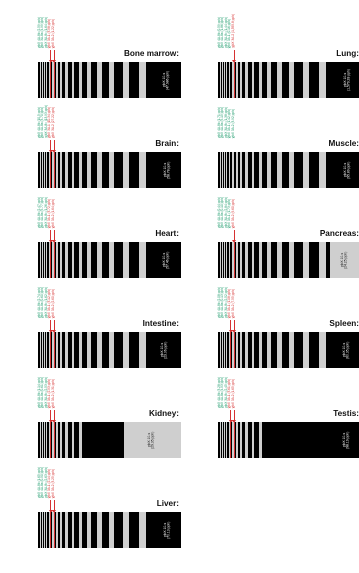 The image size is (359, 573). I want to click on tail-label-line2: (1,579.28 pph), so click(348, 80).